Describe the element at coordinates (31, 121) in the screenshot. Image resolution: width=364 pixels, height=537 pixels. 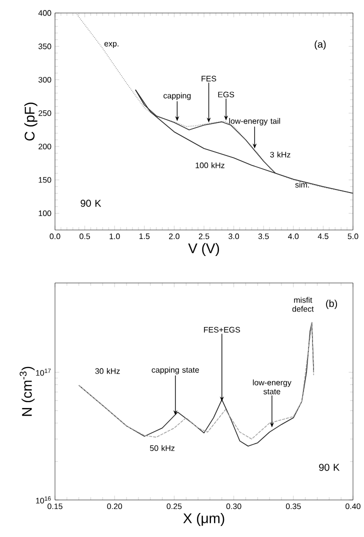
I see `y-axis-title: C (pF)` at that location.